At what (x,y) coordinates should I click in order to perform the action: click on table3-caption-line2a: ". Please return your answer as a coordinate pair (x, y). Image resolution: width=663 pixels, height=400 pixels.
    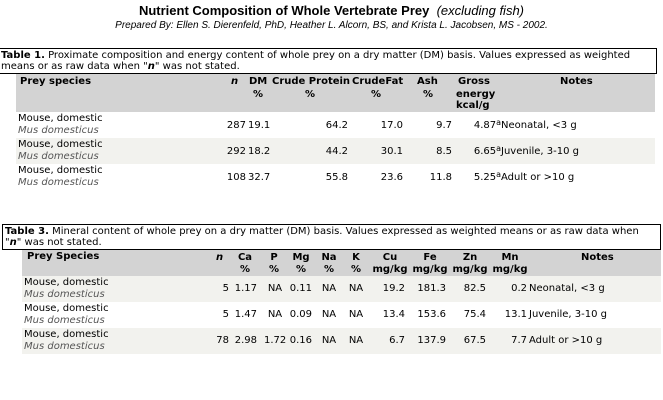
    Looking at the image, I should click on (7, 242).